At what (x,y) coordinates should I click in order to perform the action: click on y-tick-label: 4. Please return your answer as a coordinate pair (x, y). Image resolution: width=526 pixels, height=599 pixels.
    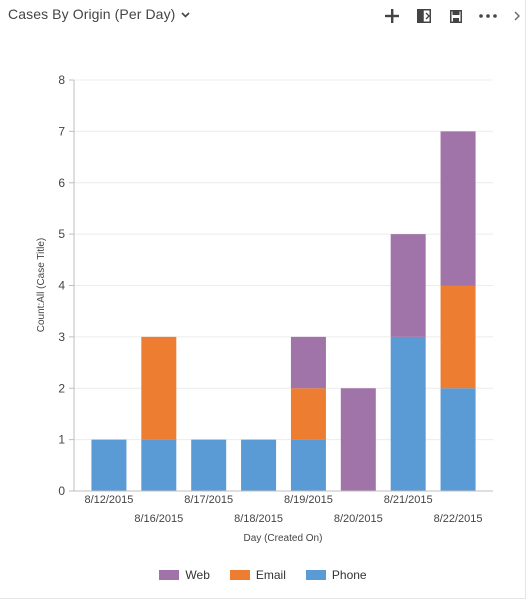
    Looking at the image, I should click on (61, 286).